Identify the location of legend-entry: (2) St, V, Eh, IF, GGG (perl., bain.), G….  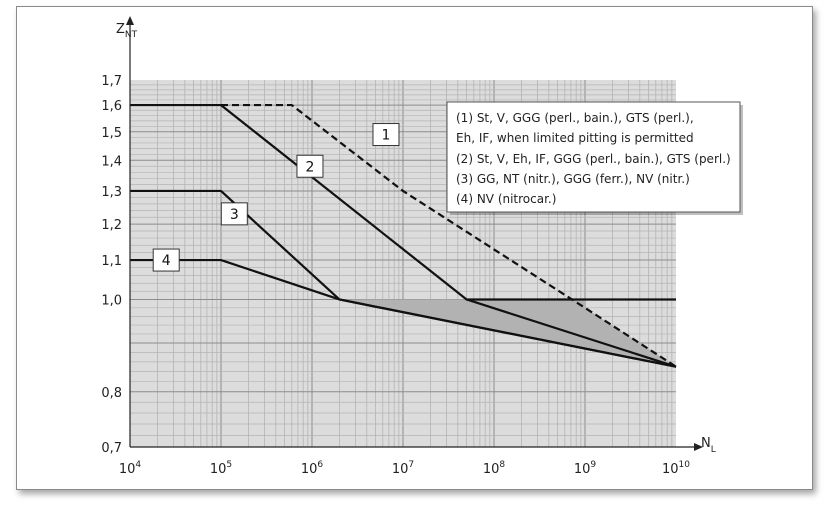
(593, 159).